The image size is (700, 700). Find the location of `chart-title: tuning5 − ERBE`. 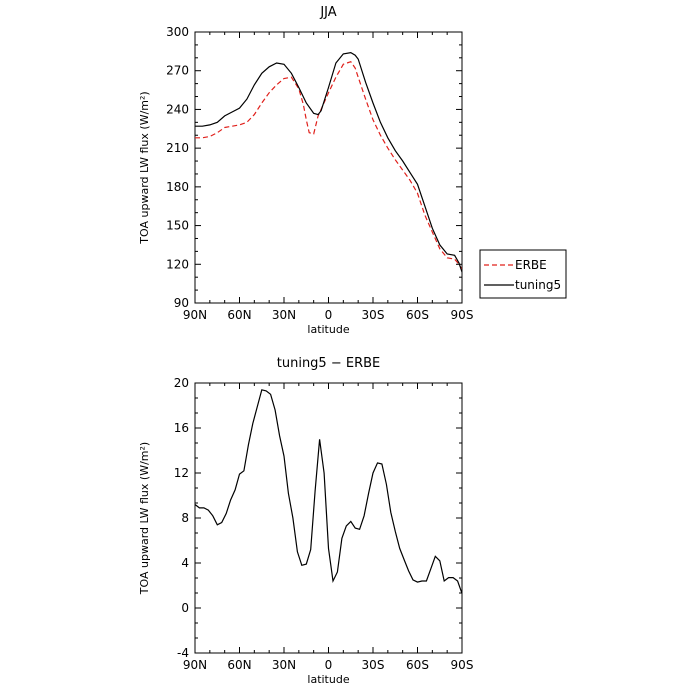

chart-title: tuning5 − ERBE is located at coordinates (329, 363).